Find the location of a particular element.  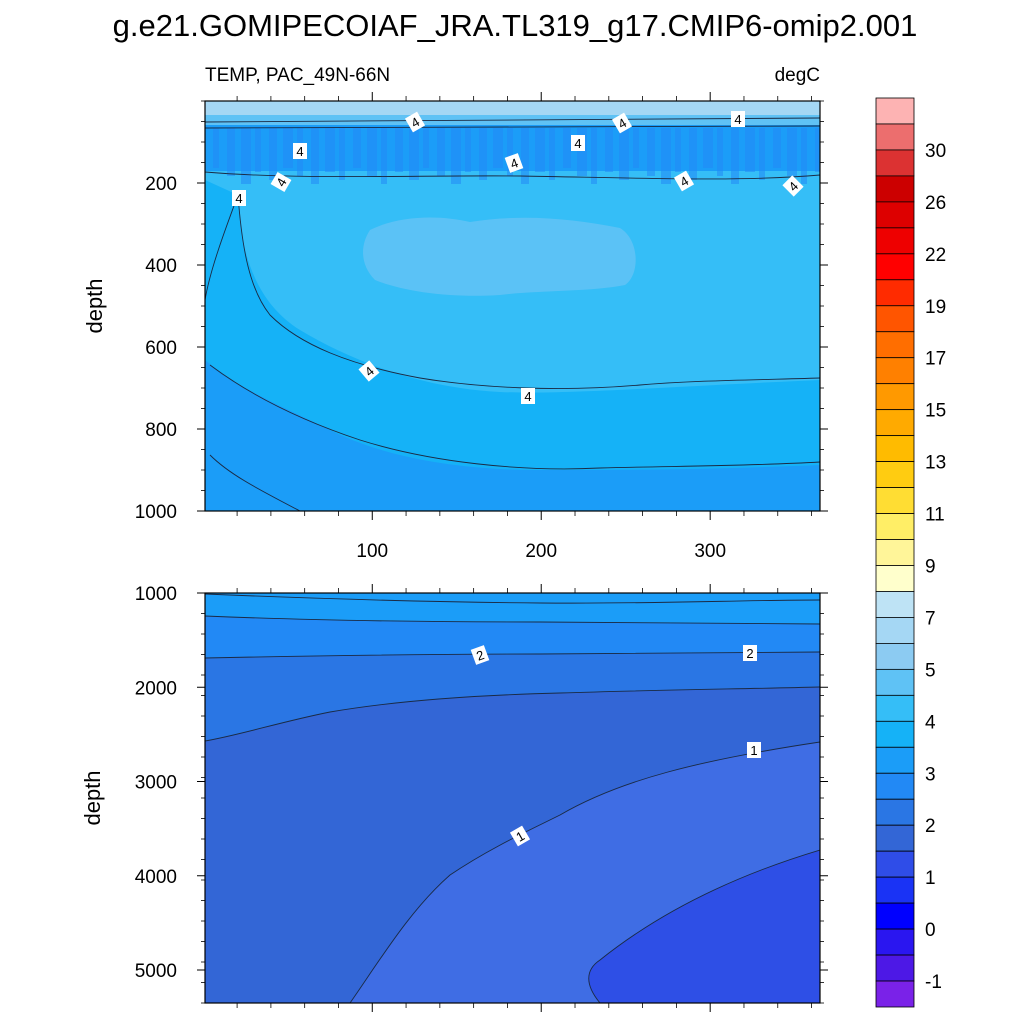

colorbar-label: 9 is located at coordinates (930, 566).